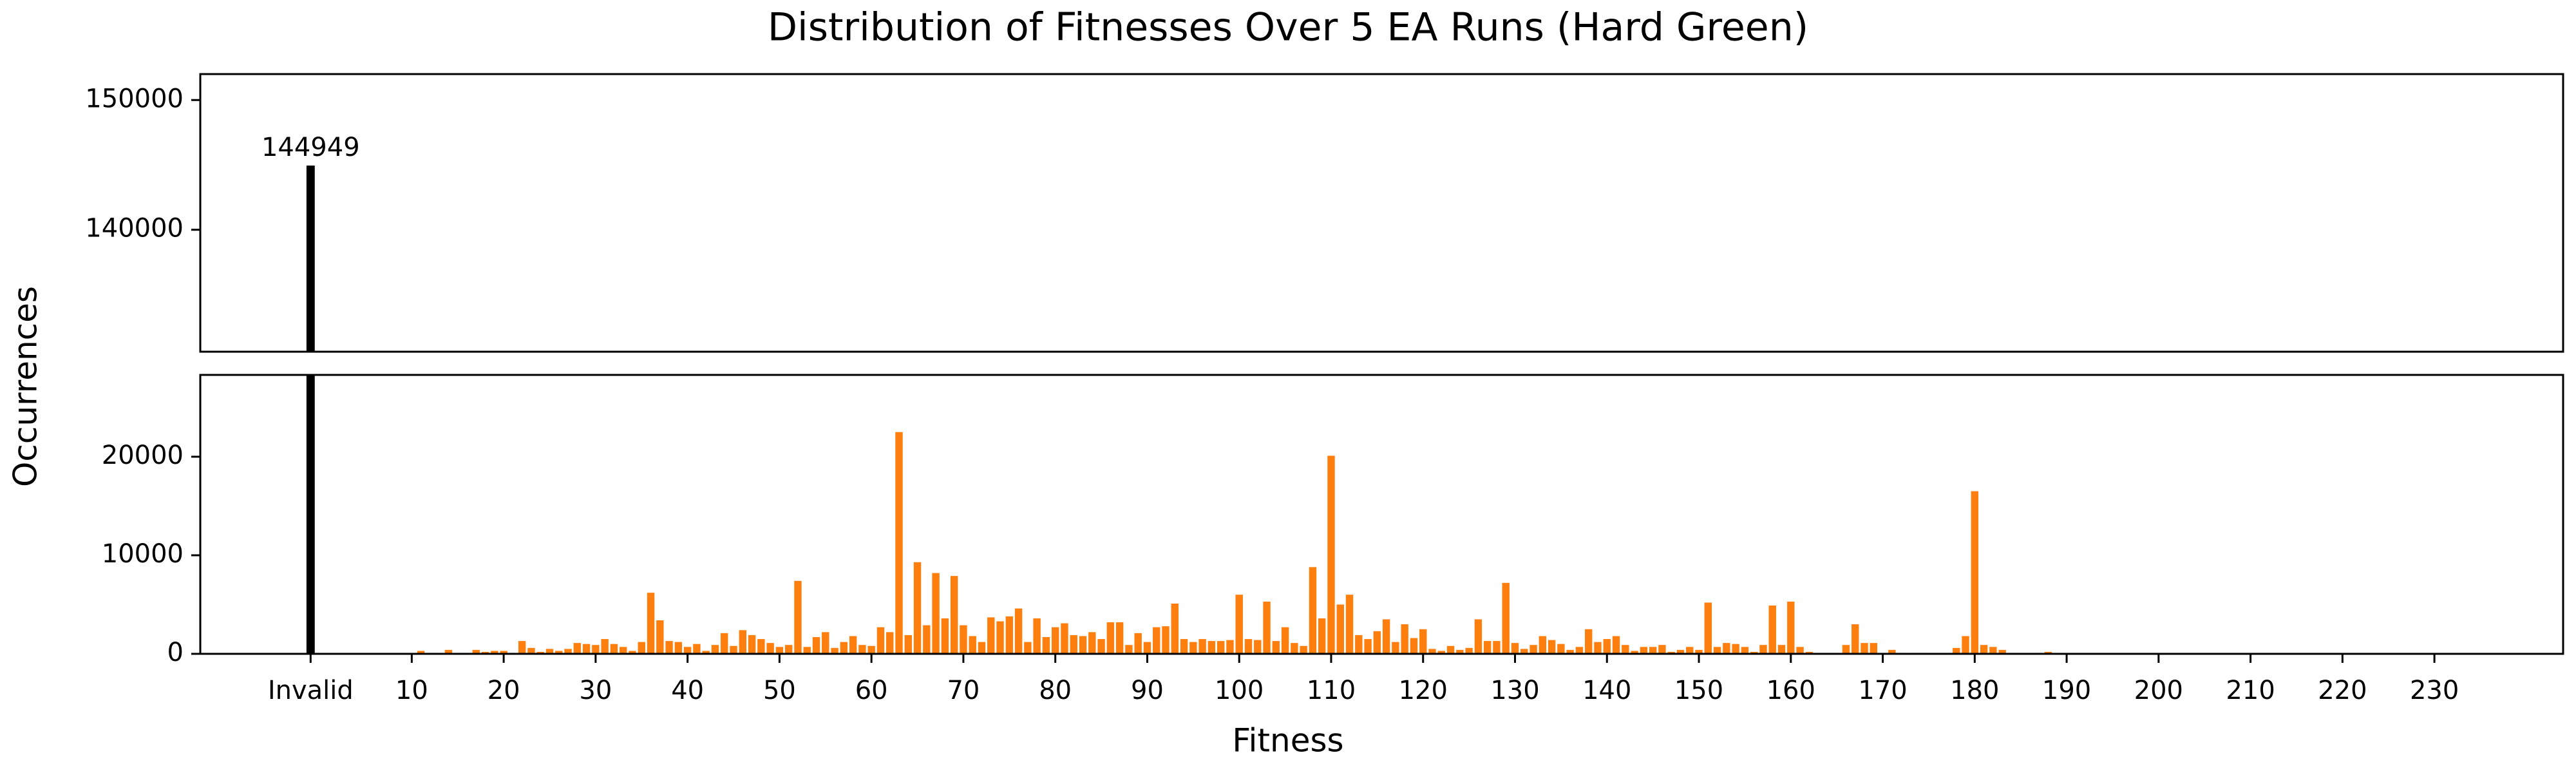 The width and height of the screenshot is (2576, 773). I want to click on x-tick-label: 190, so click(2066, 690).